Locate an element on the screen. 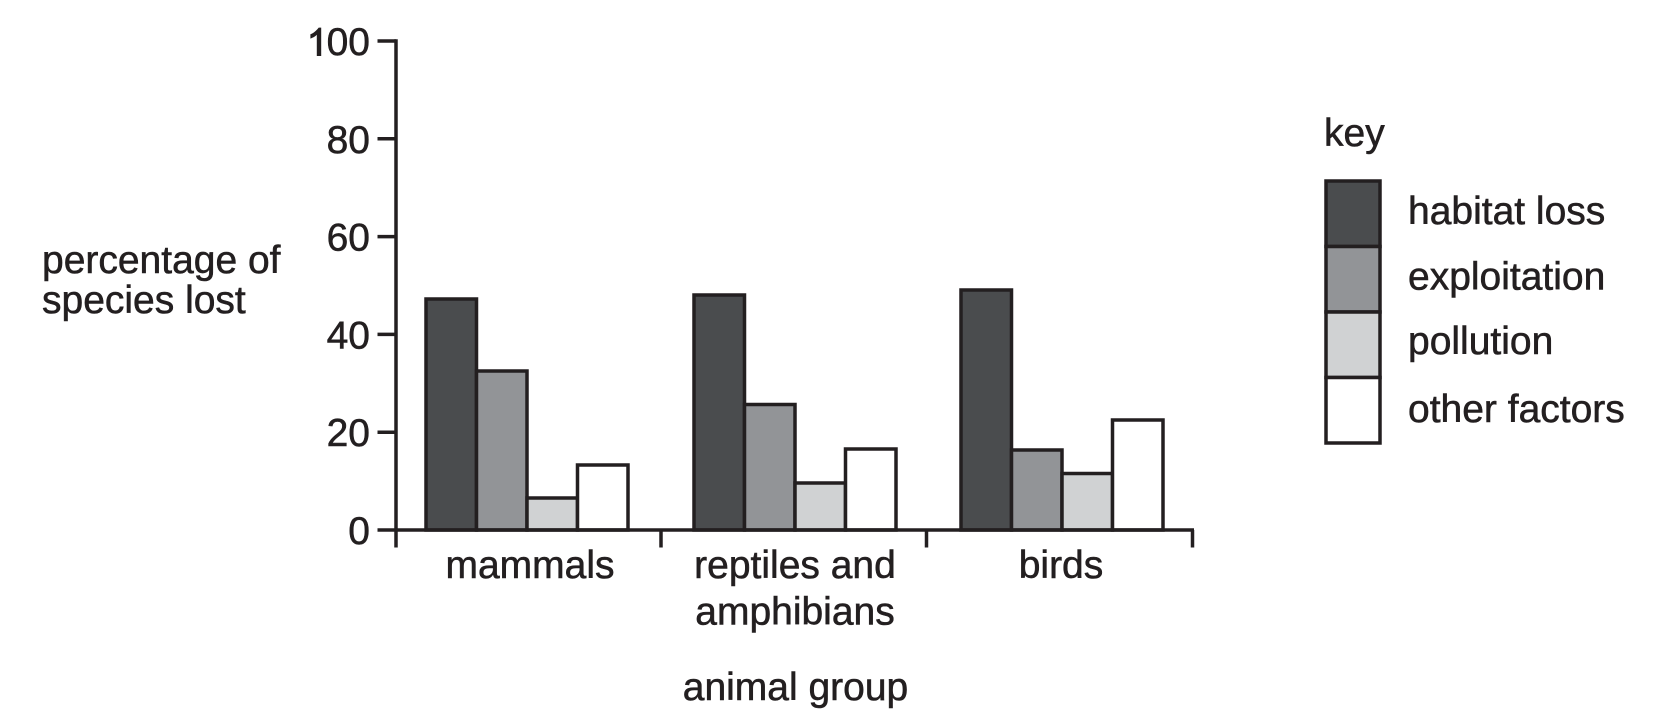 The width and height of the screenshot is (1663, 715). svg-text: birds is located at coordinates (1061, 565).